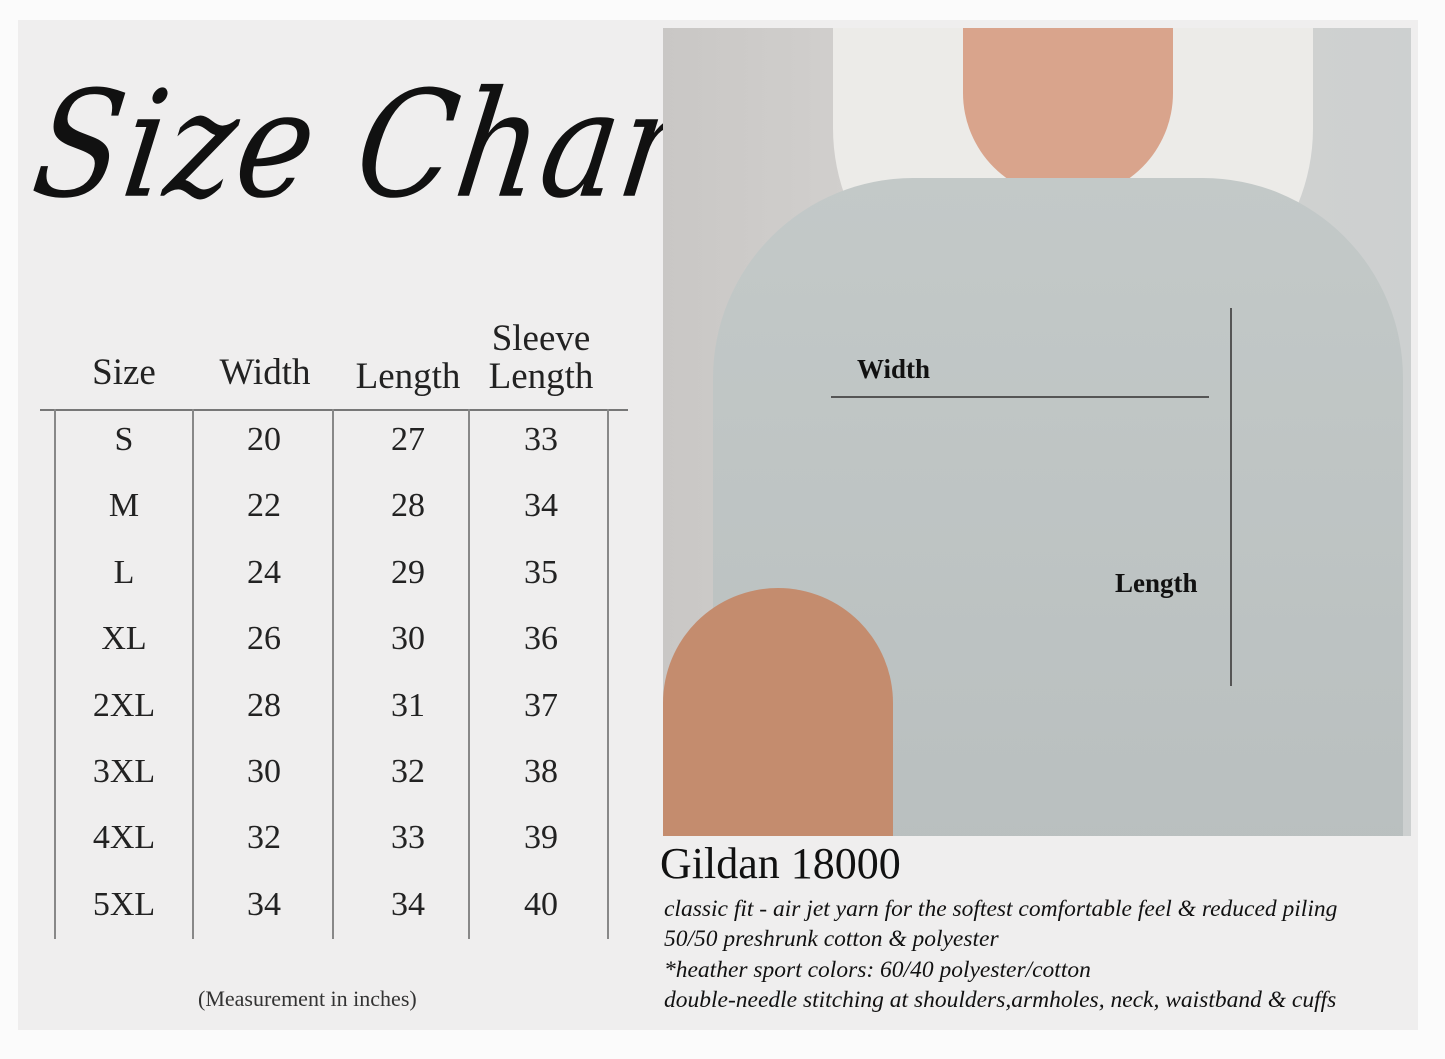  I want to click on cell-width: 32, so click(264, 838).